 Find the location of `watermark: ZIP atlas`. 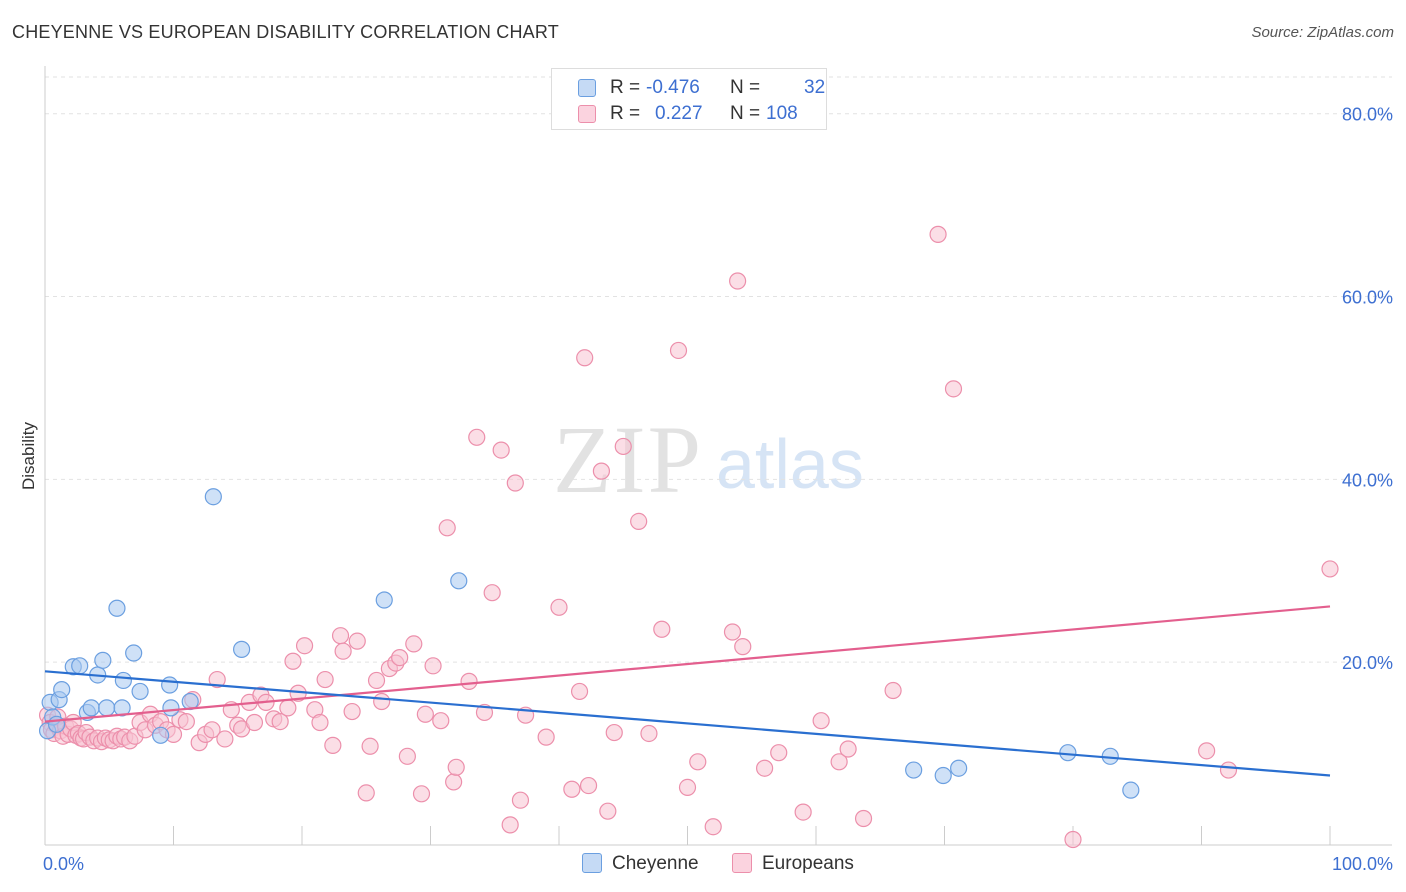

watermark: ZIP atlas is located at coordinates (708, 459).